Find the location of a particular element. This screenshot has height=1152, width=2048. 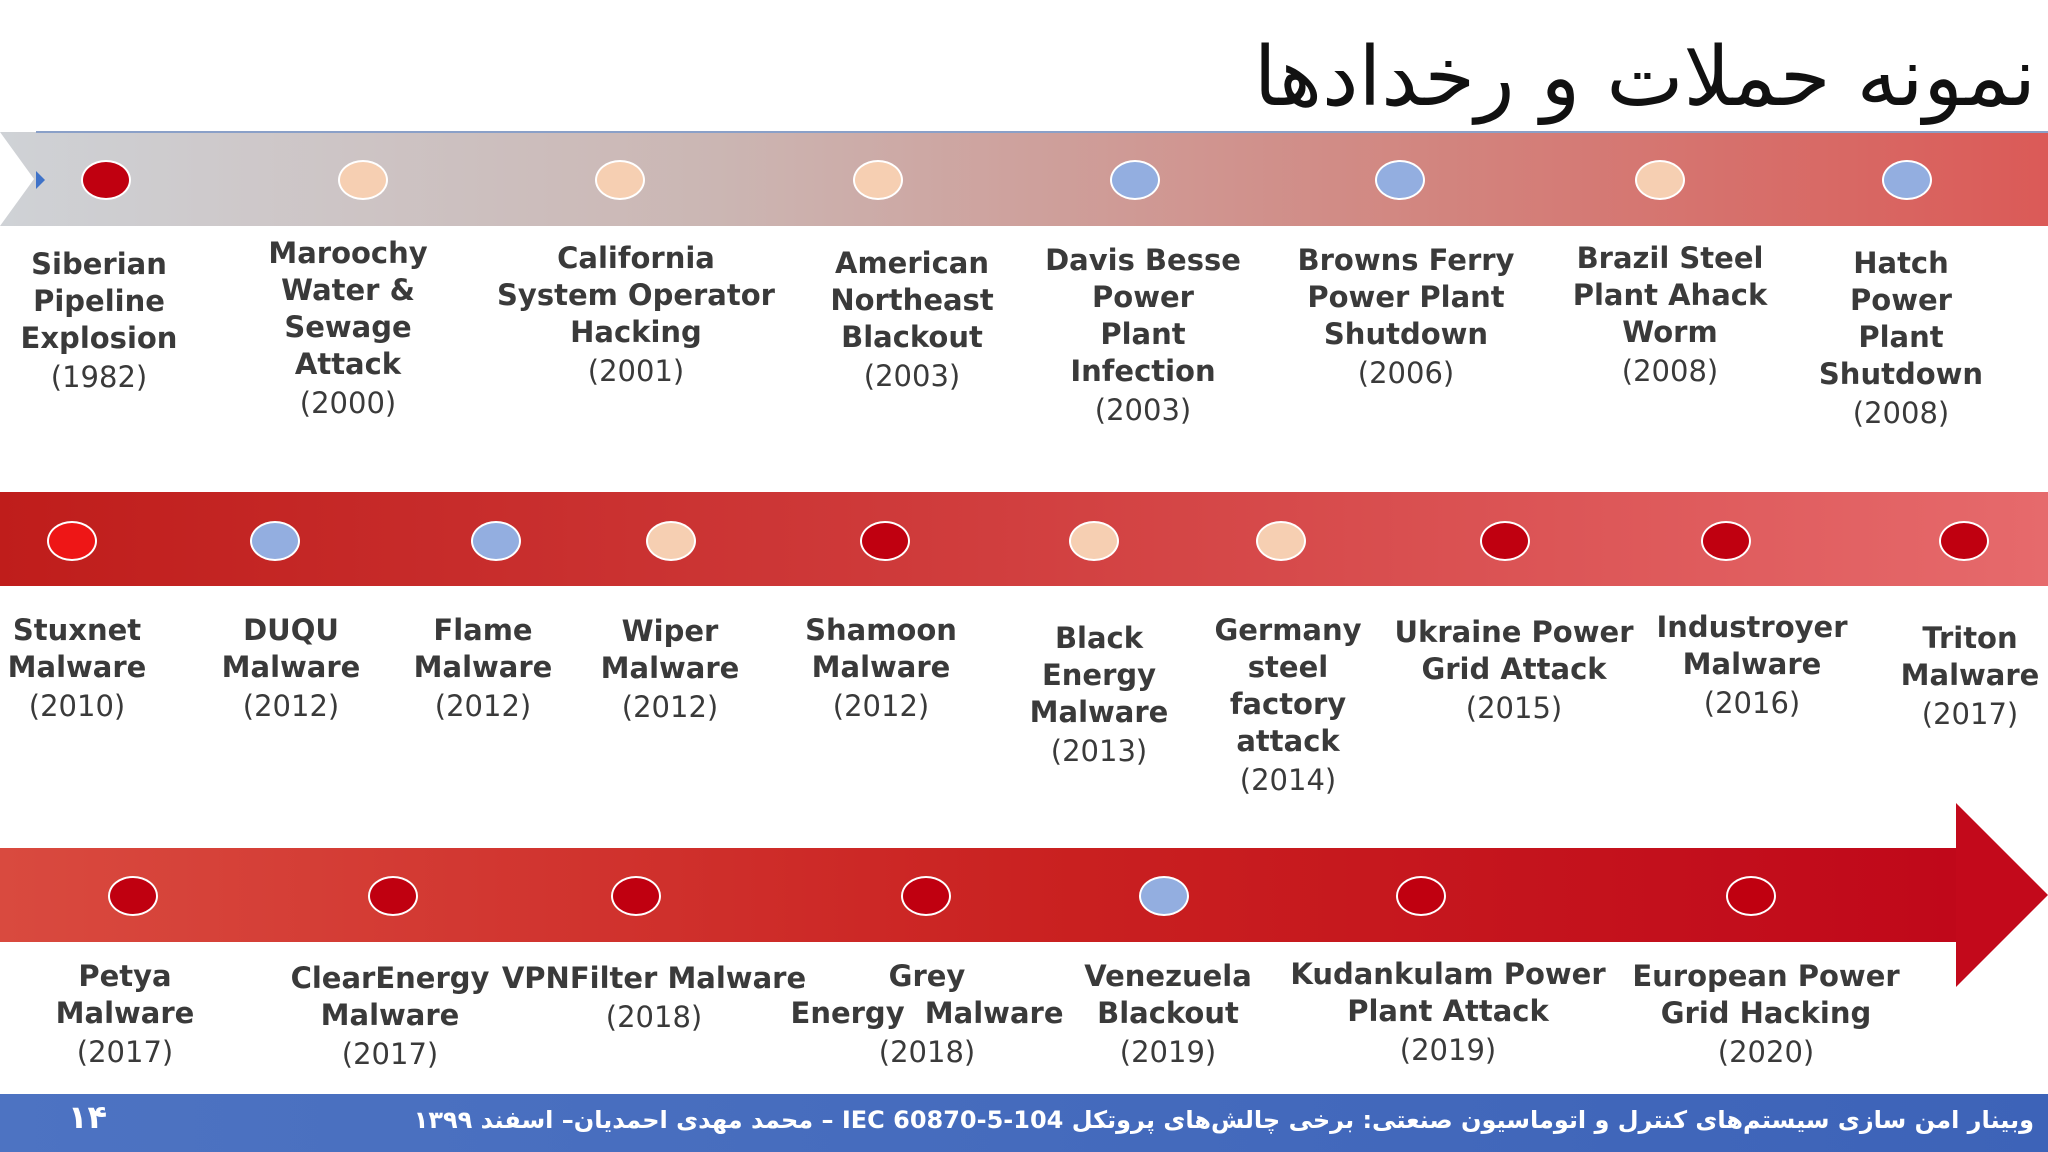

event-name: European Power Grid Hacking is located at coordinates (1766, 994).